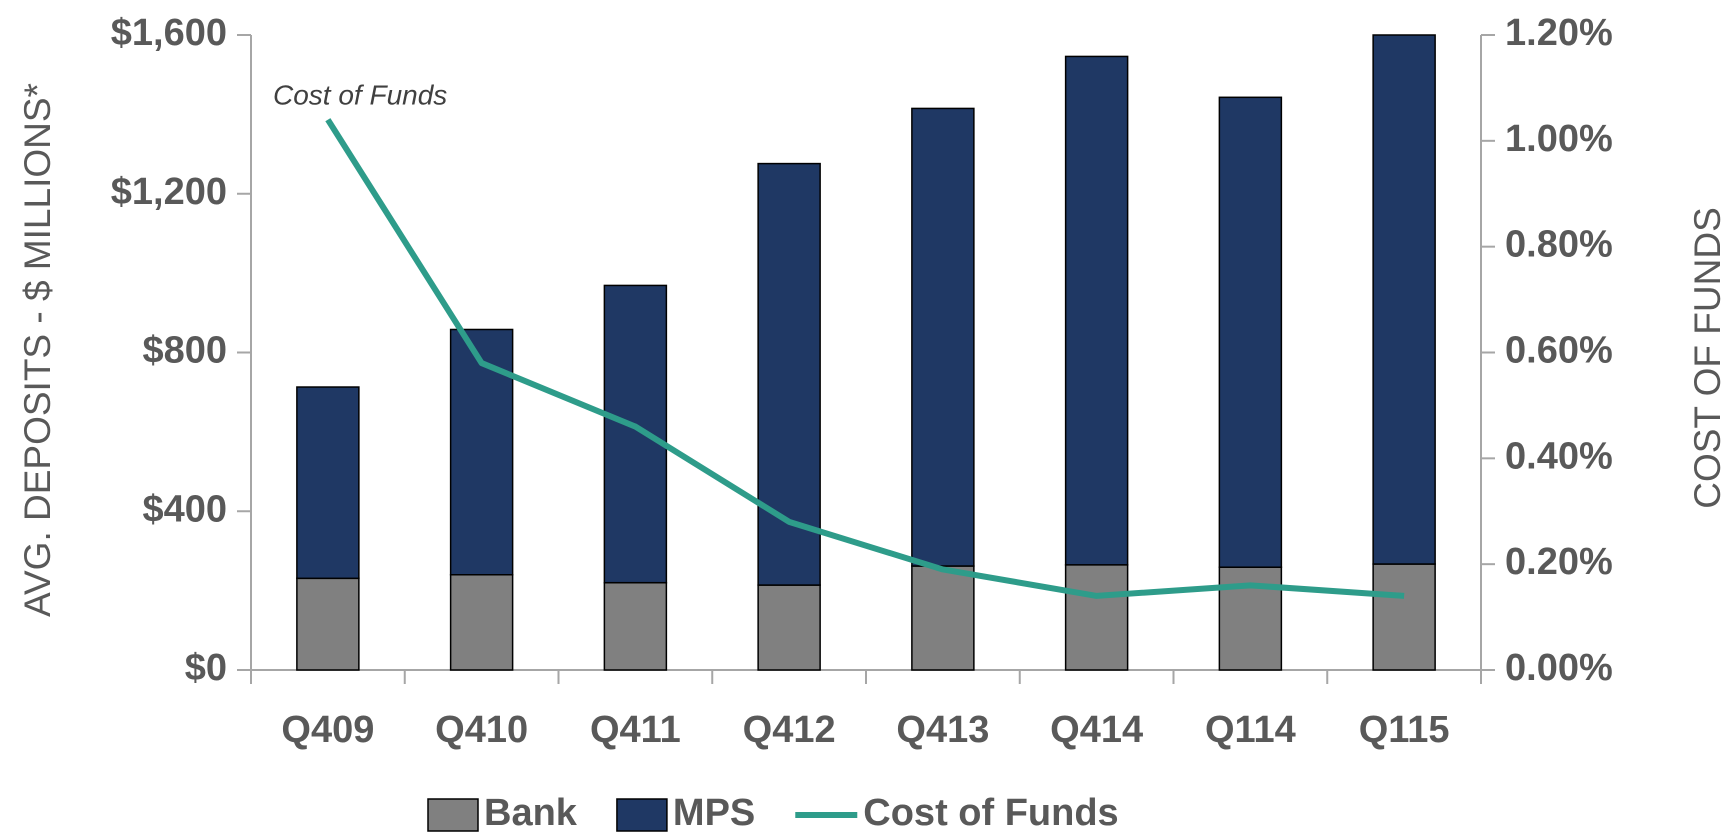 The height and width of the screenshot is (833, 1733). Describe the element at coordinates (360, 94) in the screenshot. I see `annotation: Cost of Funds` at that location.